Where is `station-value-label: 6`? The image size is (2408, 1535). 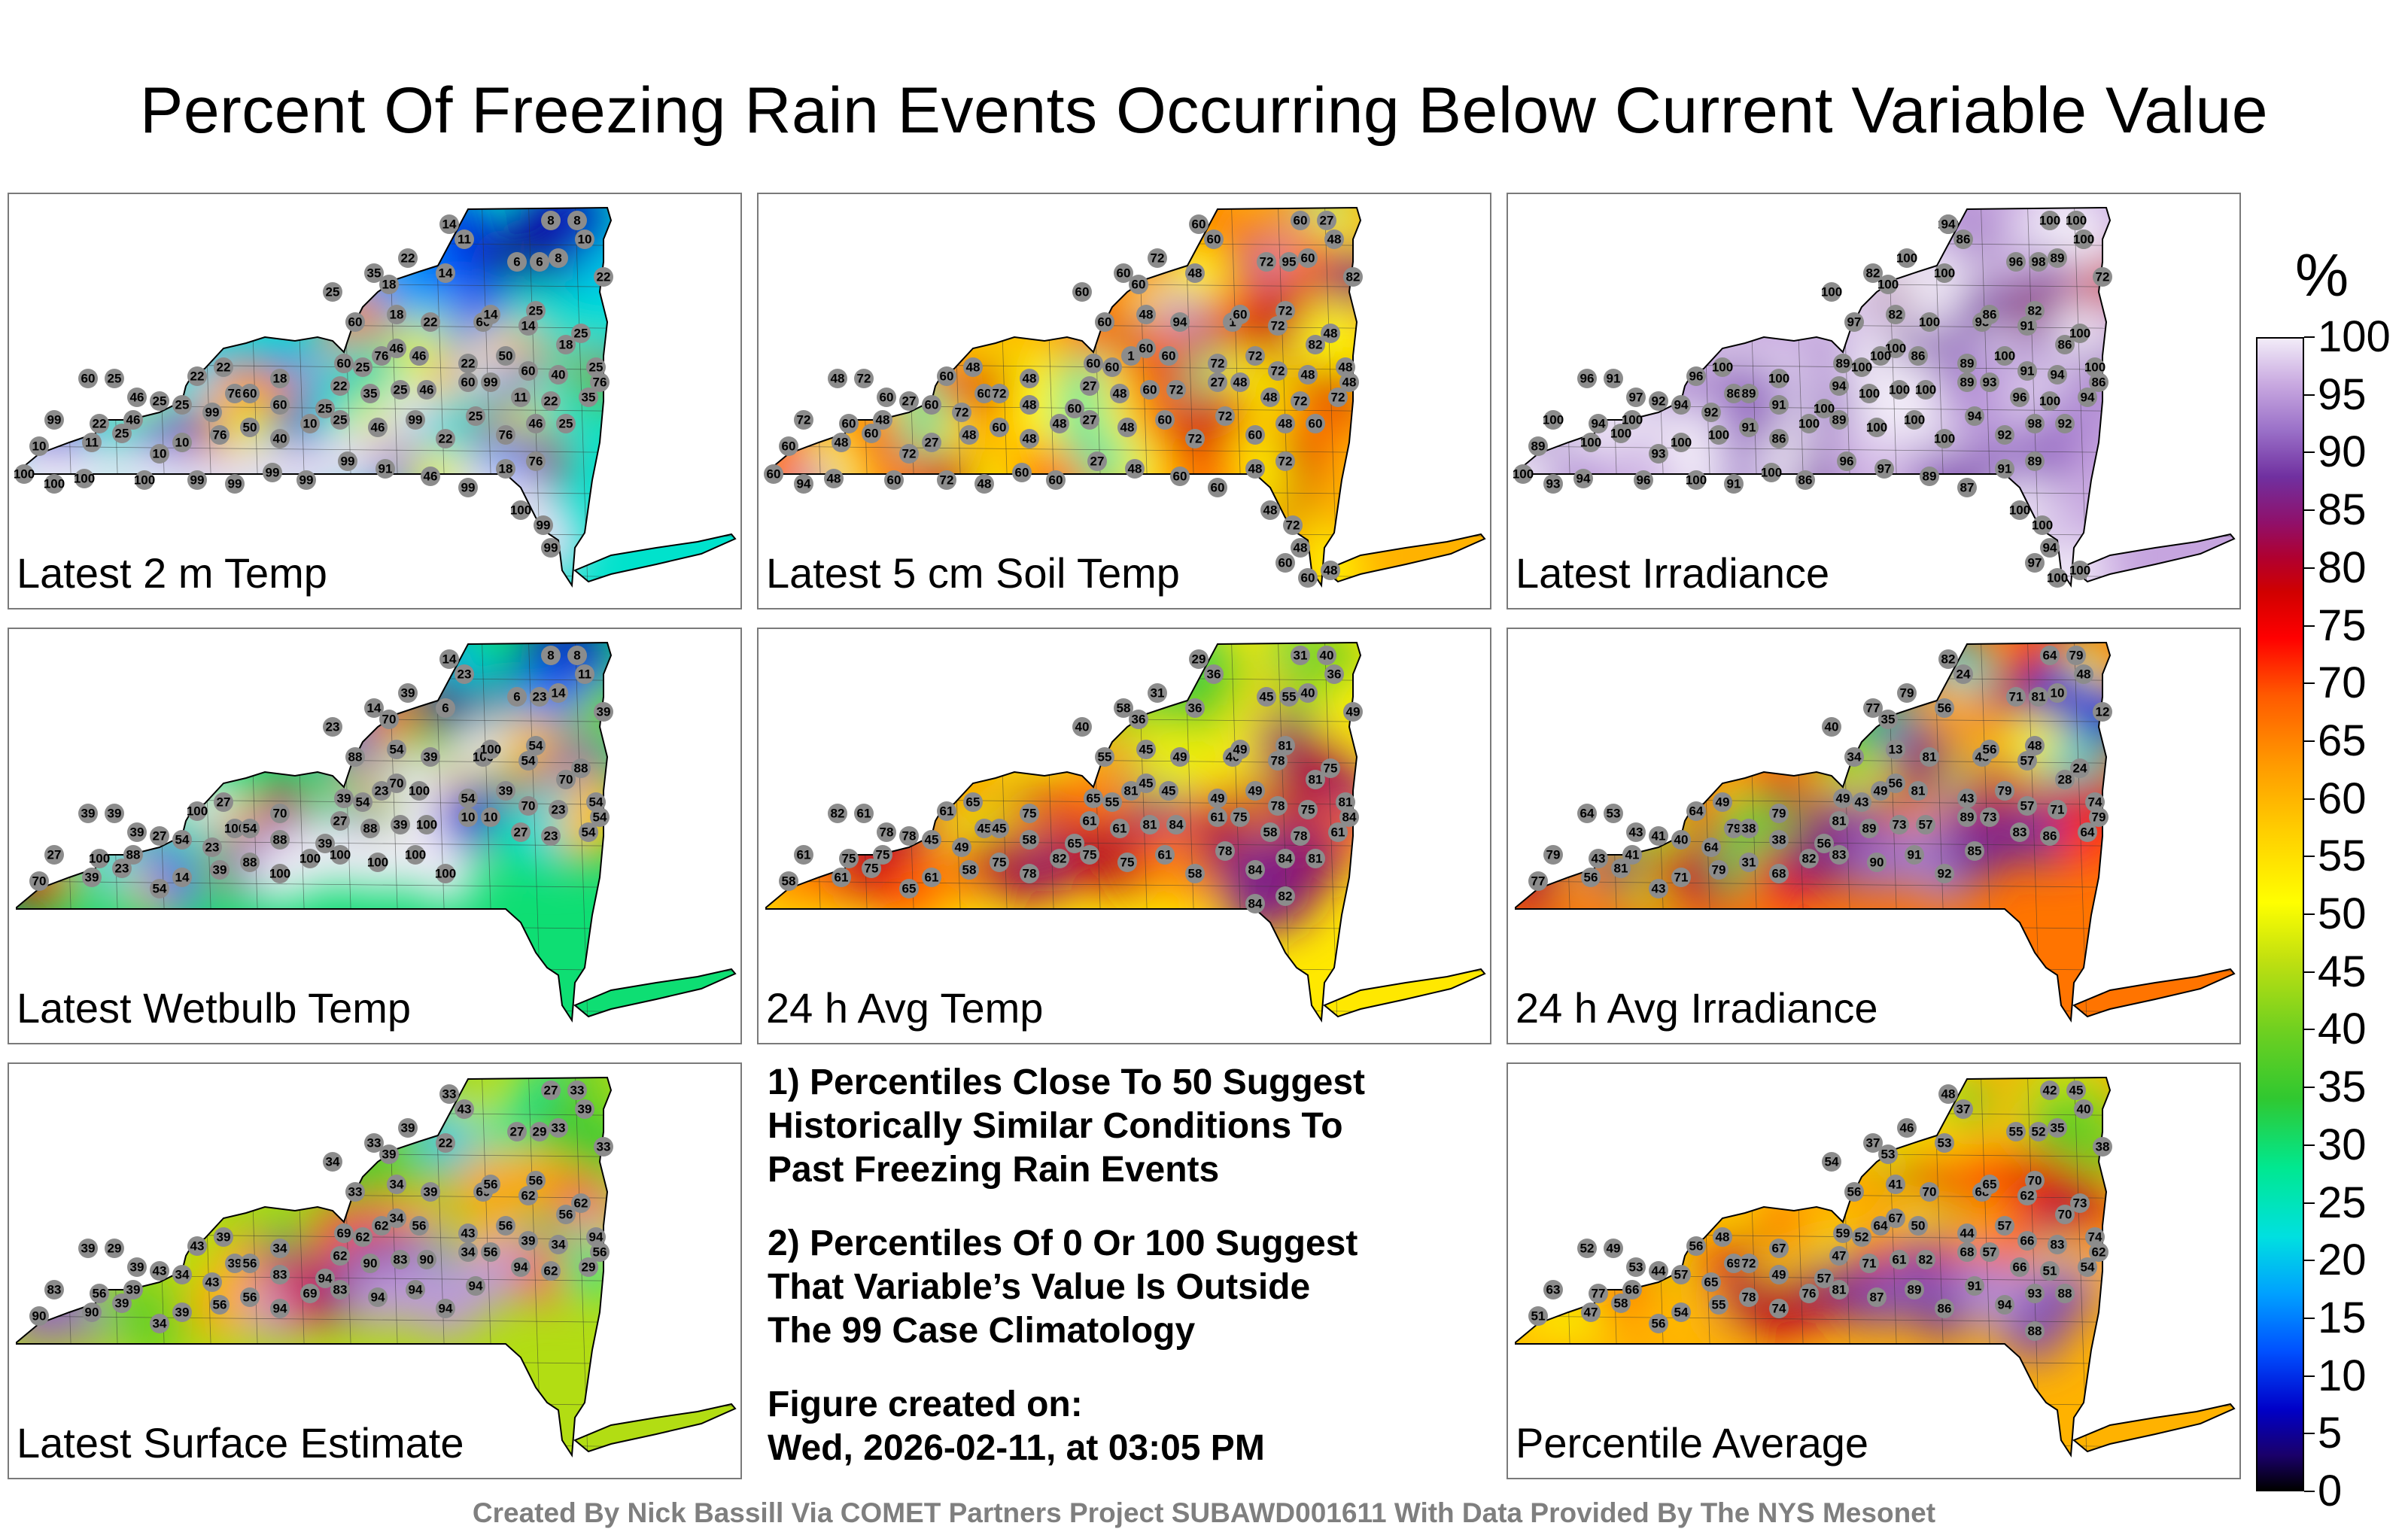
station-value-label: 6 is located at coordinates (516, 697).